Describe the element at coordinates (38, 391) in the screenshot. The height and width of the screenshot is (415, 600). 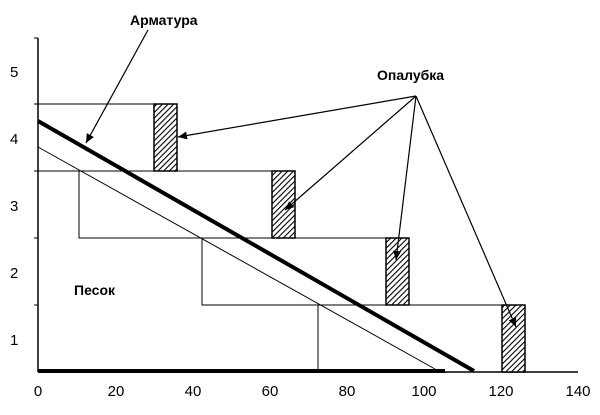
I see `x-tick-label: 0` at that location.